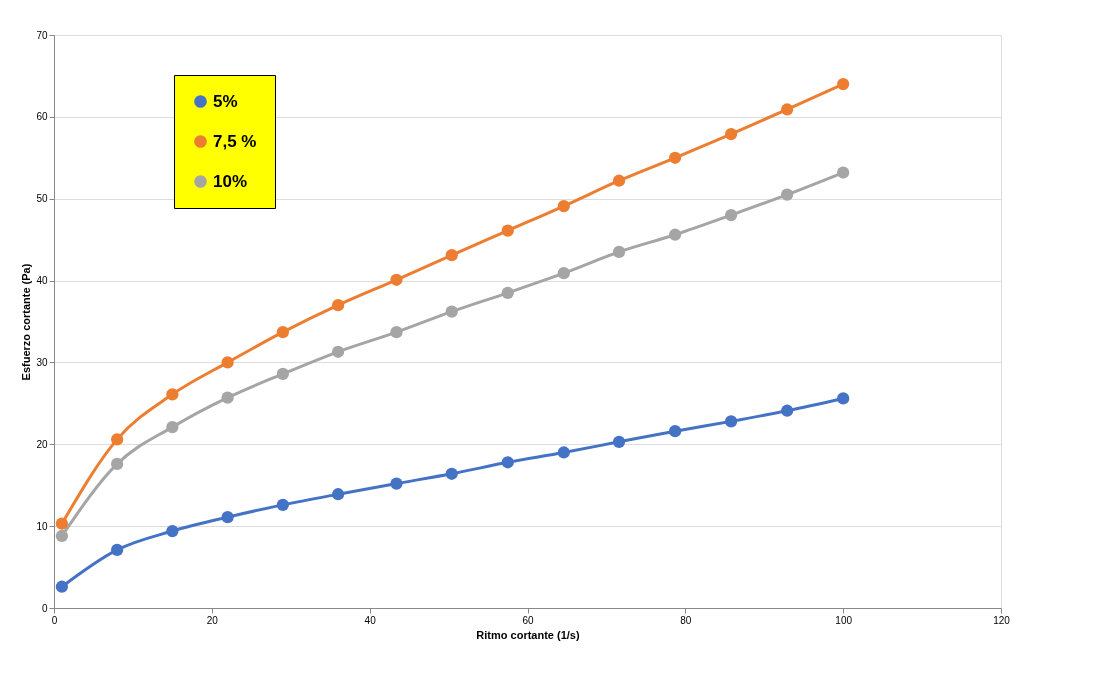 Image resolution: width=1112 pixels, height=693 pixels. Describe the element at coordinates (686, 620) in the screenshot. I see `x-tick-label: 80` at that location.